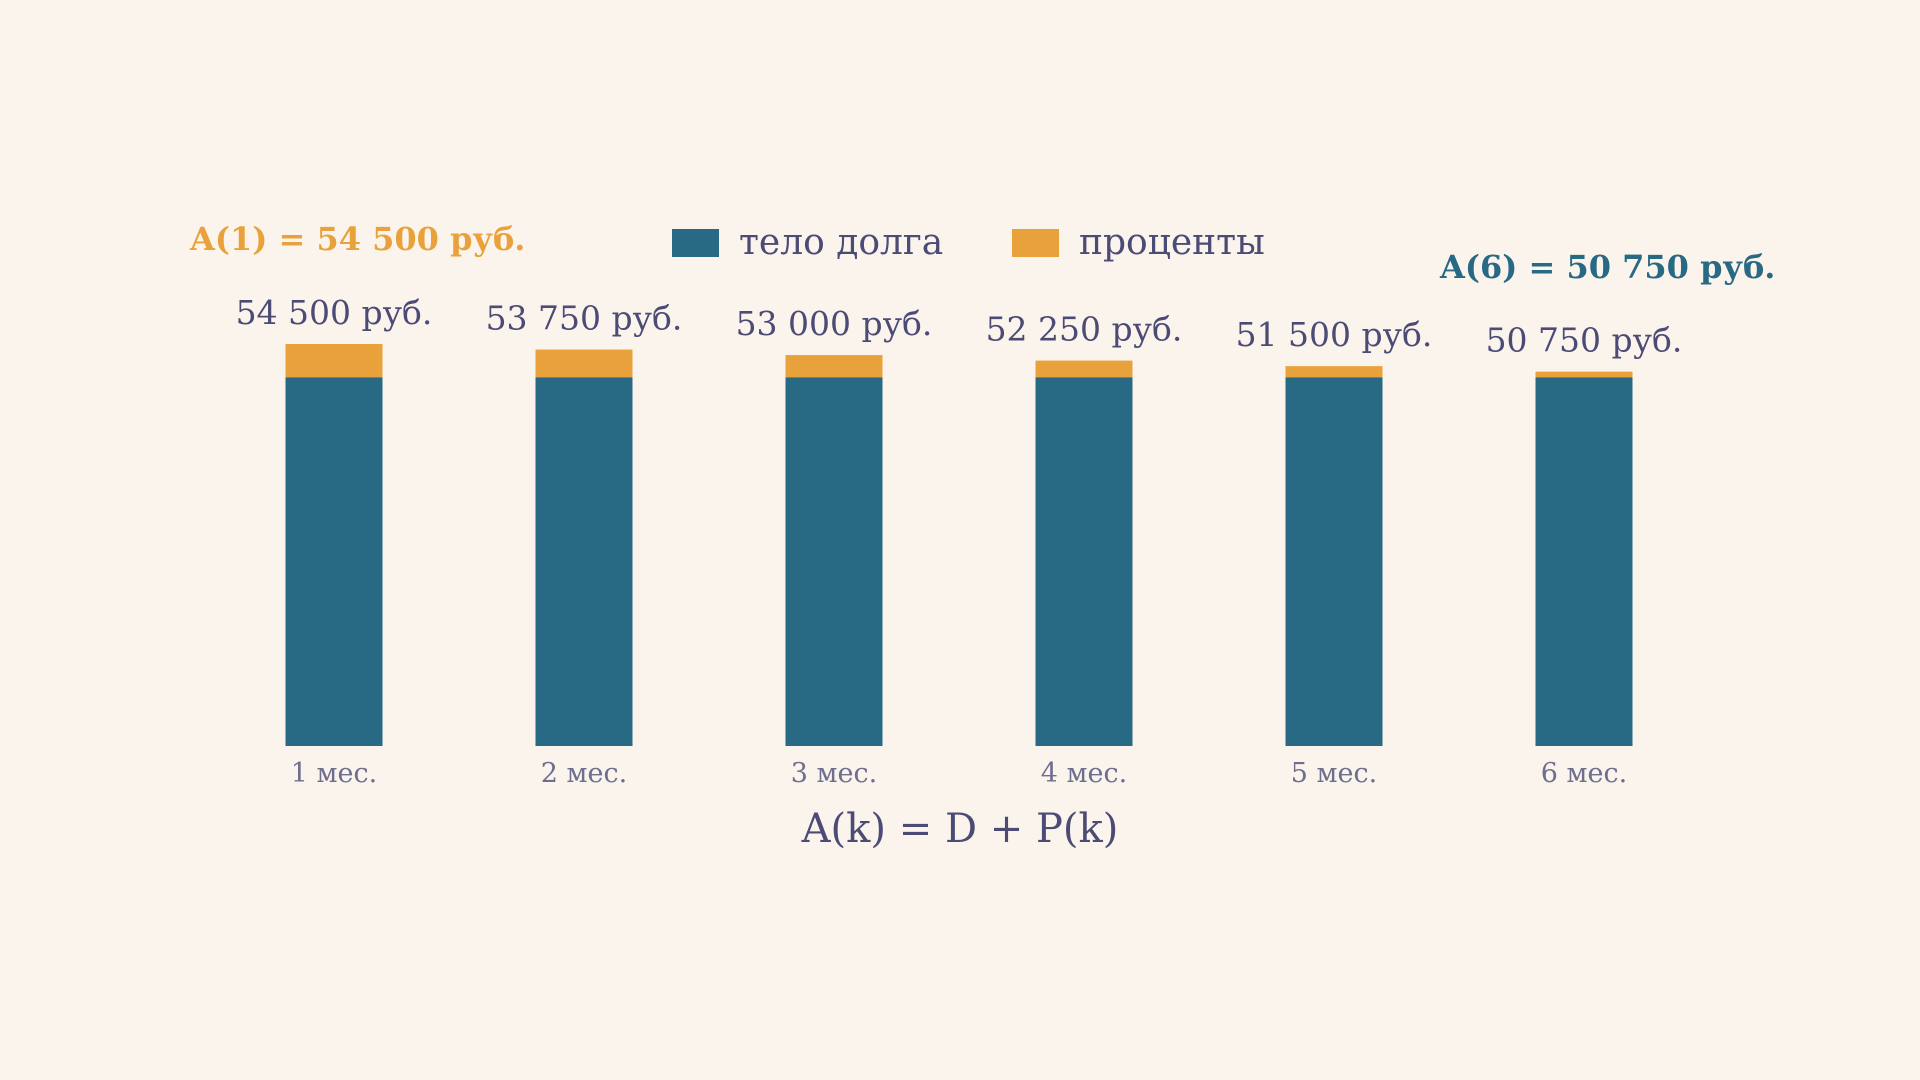 This screenshot has height=1080, width=1920. Describe the element at coordinates (1084, 773) in the screenshot. I see `x-tick-label-4: 4 мес.` at that location.